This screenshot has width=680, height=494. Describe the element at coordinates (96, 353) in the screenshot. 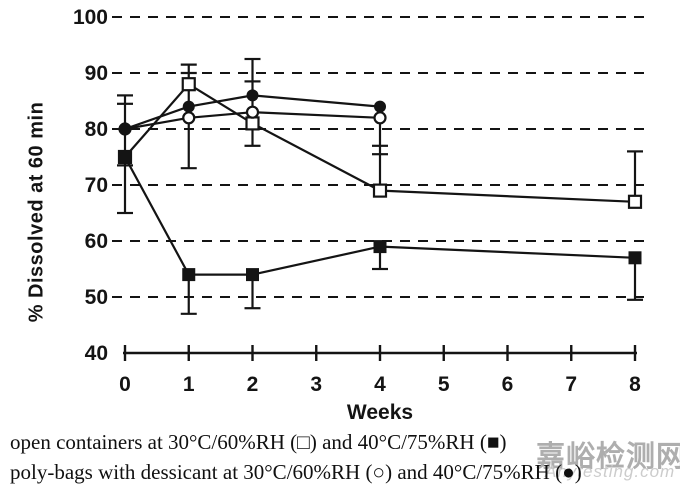

I see `y-tick-label: 40` at that location.